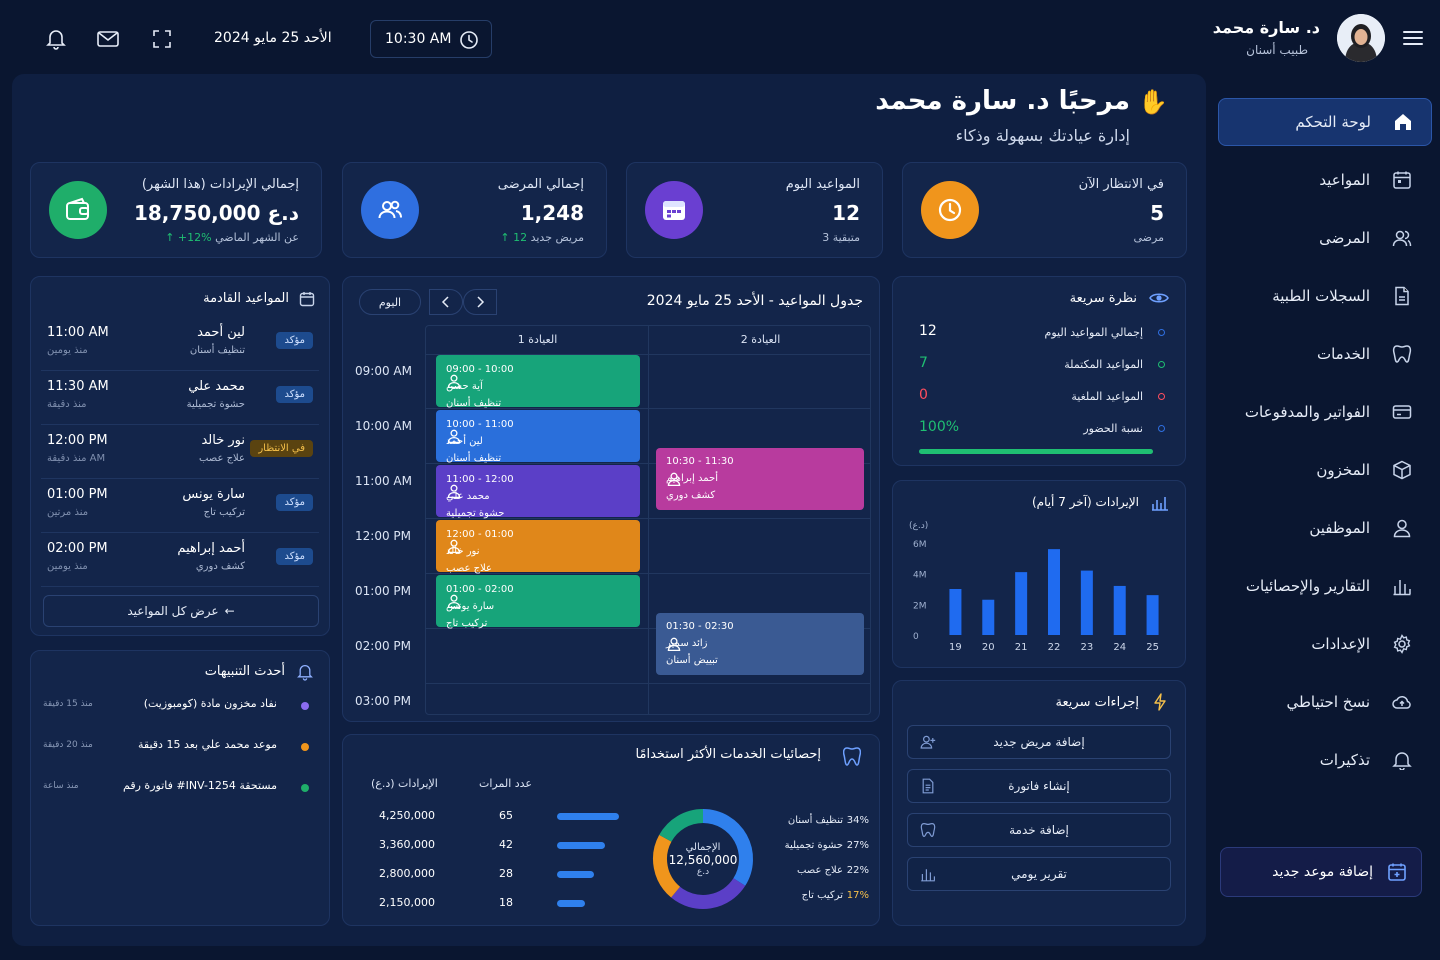 This screenshot has height=960, width=1440. Describe the element at coordinates (407, 844) in the screenshot. I see `service-revenue: 3,360,000` at that location.